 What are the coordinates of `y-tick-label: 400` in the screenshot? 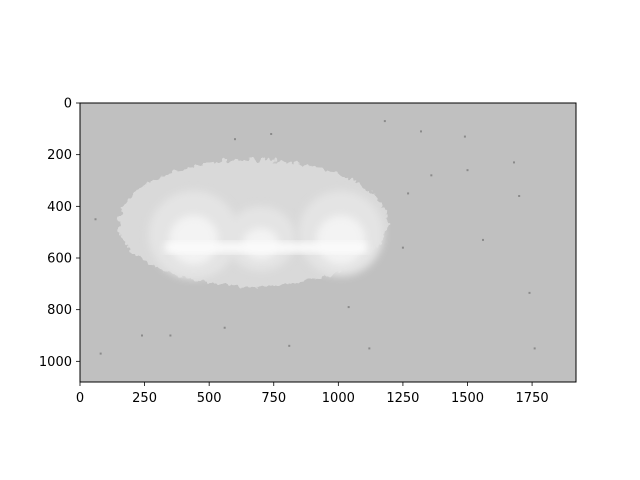 It's located at (59, 207).